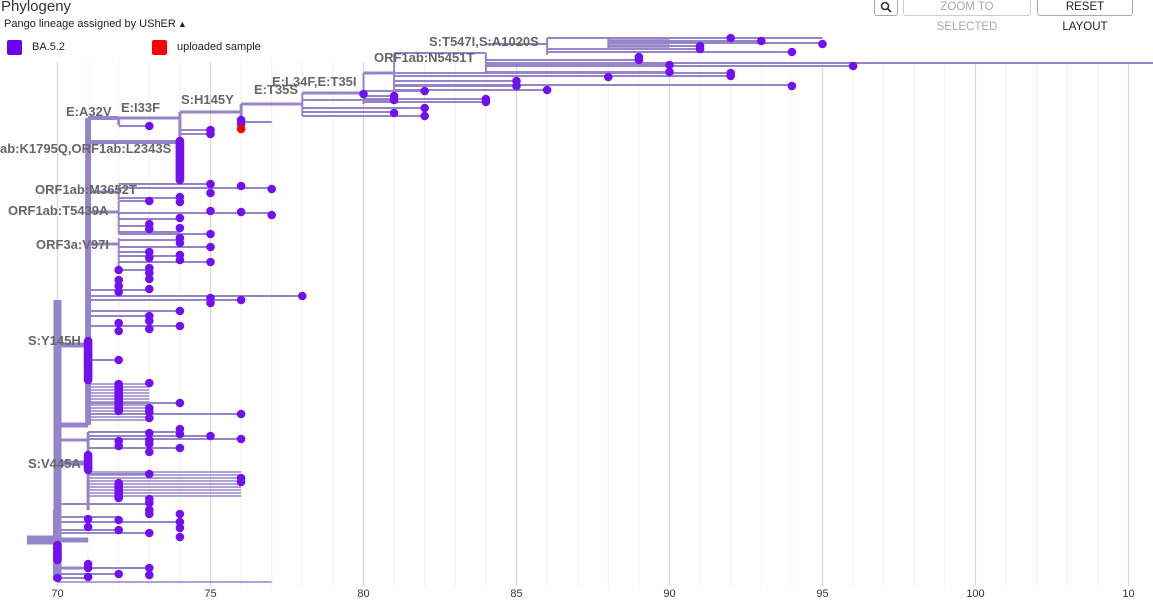  What do you see at coordinates (886, 8) in the screenshot?
I see `search-button` at bounding box center [886, 8].